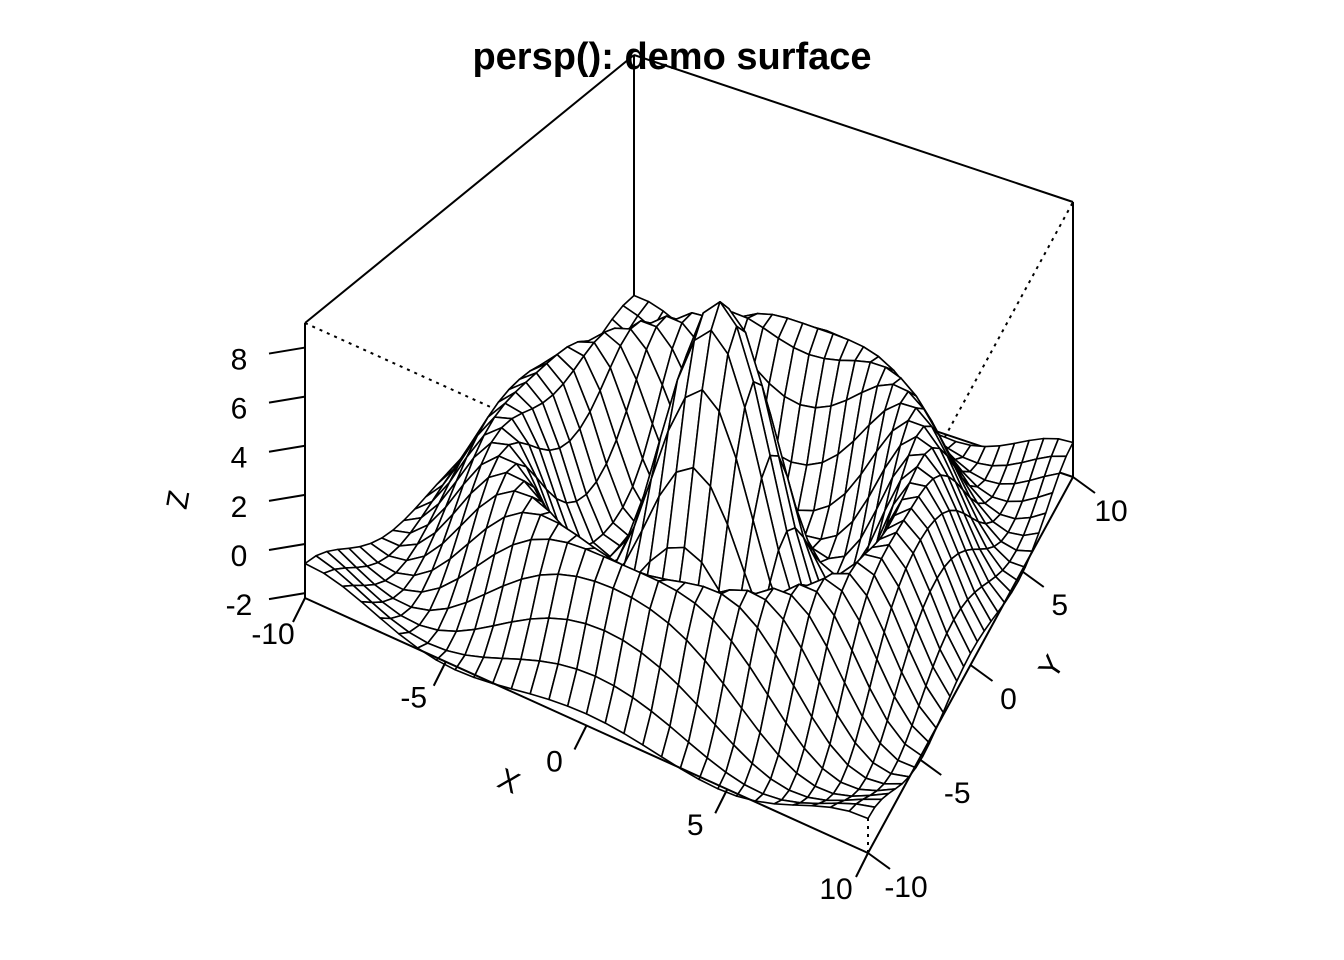  What do you see at coordinates (835, 889) in the screenshot?
I see `x-tick-label: 10` at bounding box center [835, 889].